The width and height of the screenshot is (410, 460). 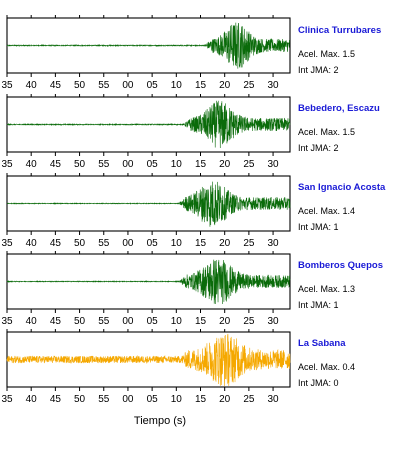 I want to click on tick-label-0-2: 45, so click(x=56, y=85).